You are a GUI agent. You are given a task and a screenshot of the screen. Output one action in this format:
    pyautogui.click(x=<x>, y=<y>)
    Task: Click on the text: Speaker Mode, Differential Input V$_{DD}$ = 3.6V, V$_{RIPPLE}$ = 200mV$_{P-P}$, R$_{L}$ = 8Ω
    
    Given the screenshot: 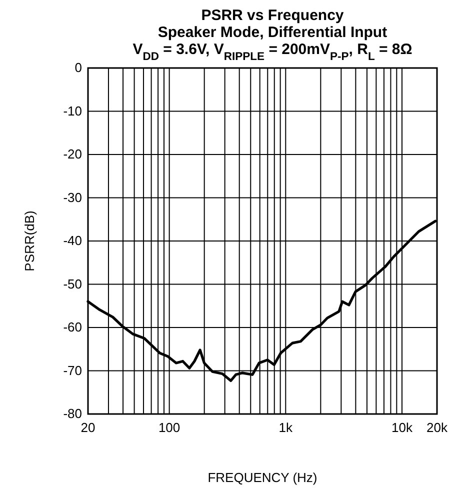 What is the action you would take?
    pyautogui.click(x=272, y=43)
    